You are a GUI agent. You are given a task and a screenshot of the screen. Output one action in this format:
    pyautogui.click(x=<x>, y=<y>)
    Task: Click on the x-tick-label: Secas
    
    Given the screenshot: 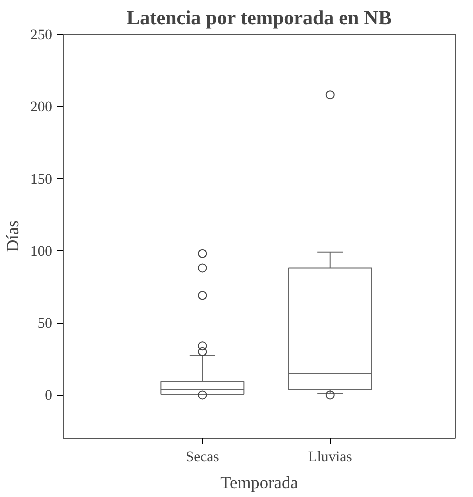 What is the action you would take?
    pyautogui.click(x=203, y=458)
    